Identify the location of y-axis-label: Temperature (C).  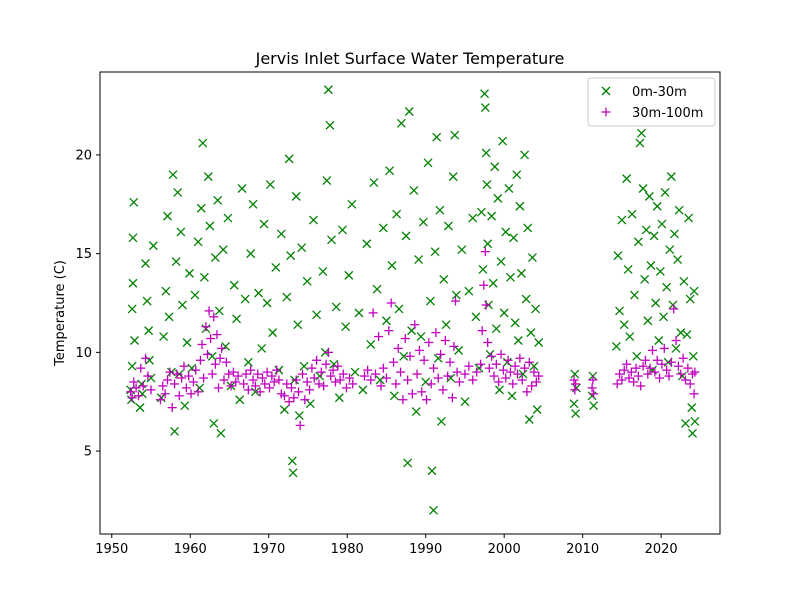
(60, 313).